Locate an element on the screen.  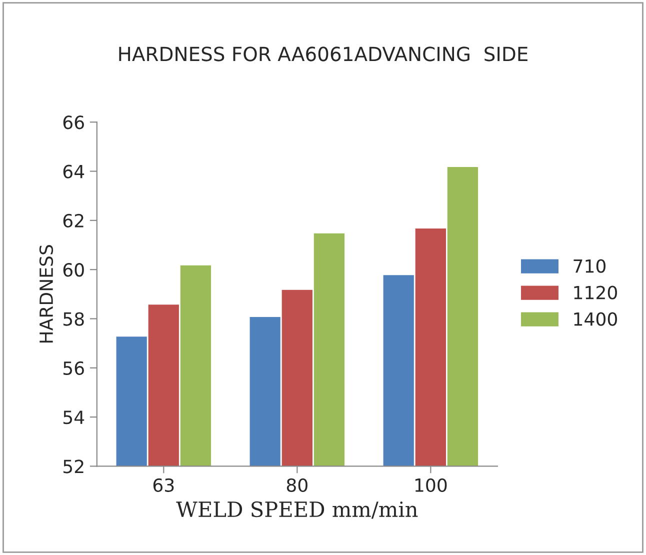
x-tick-label: 63 is located at coordinates (163, 485).